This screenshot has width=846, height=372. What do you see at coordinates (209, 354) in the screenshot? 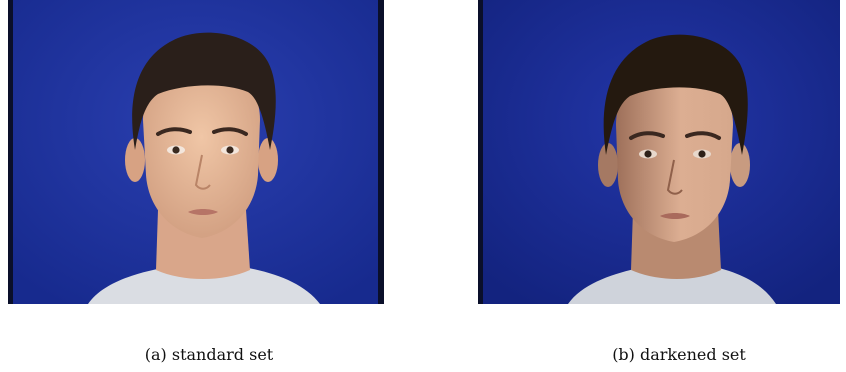
I see `caption-standard-set: (a) standard set` at bounding box center [209, 354].